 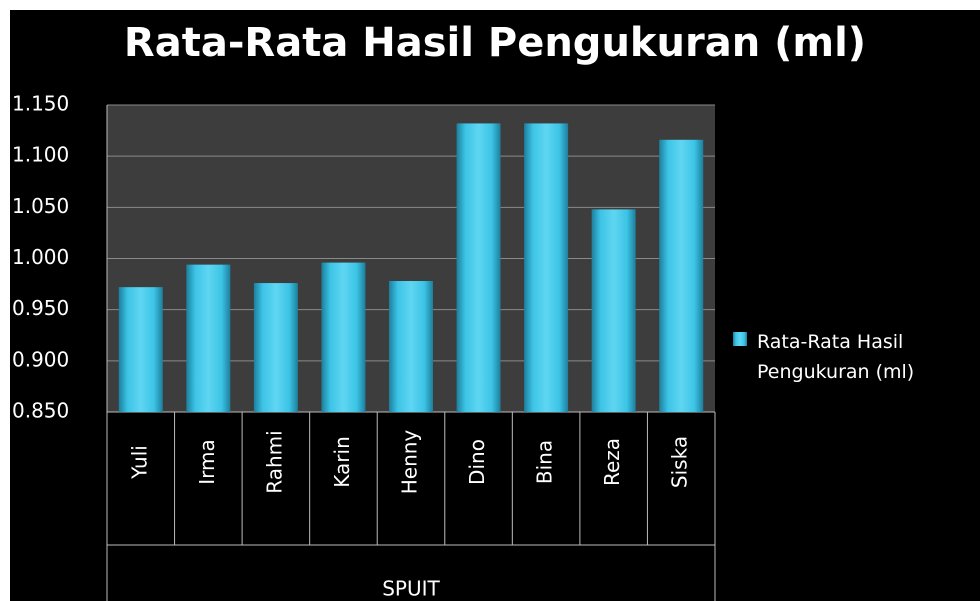 What do you see at coordinates (477, 462) in the screenshot?
I see `x-tick-label: Dino` at bounding box center [477, 462].